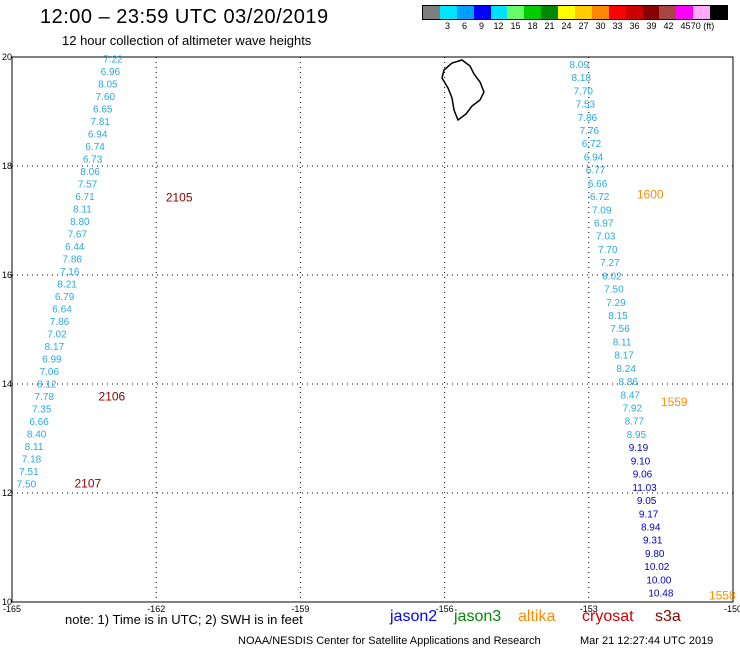 The width and height of the screenshot is (740, 650). Describe the element at coordinates (106, 97) in the screenshot. I see `wave-height-label: 7.60` at that location.